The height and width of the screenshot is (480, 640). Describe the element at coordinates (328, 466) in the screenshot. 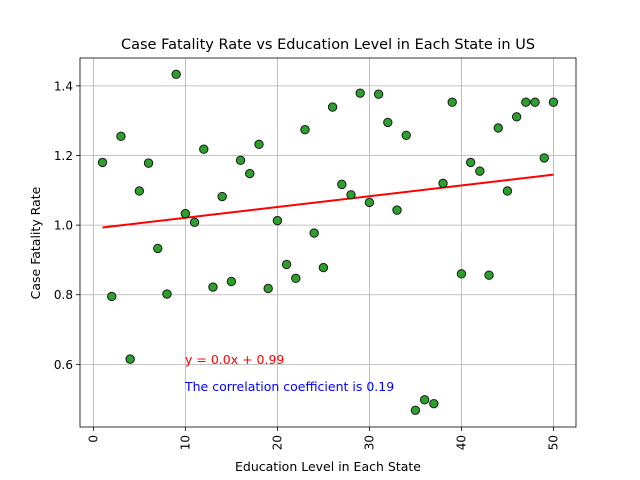

I see `x-axis-label: Education Level in Each State` at that location.